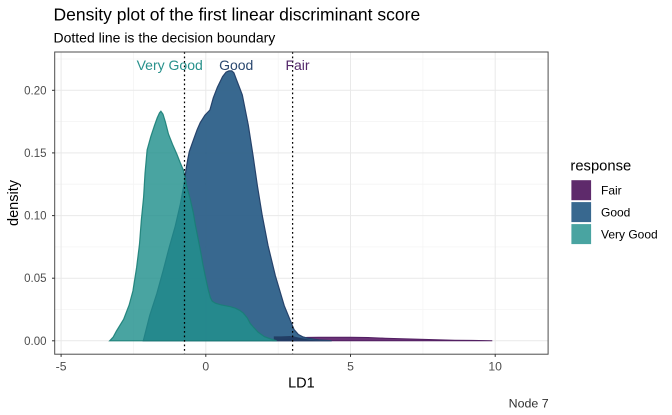  What do you see at coordinates (350, 366) in the screenshot?
I see `svg-text: 5` at bounding box center [350, 366].